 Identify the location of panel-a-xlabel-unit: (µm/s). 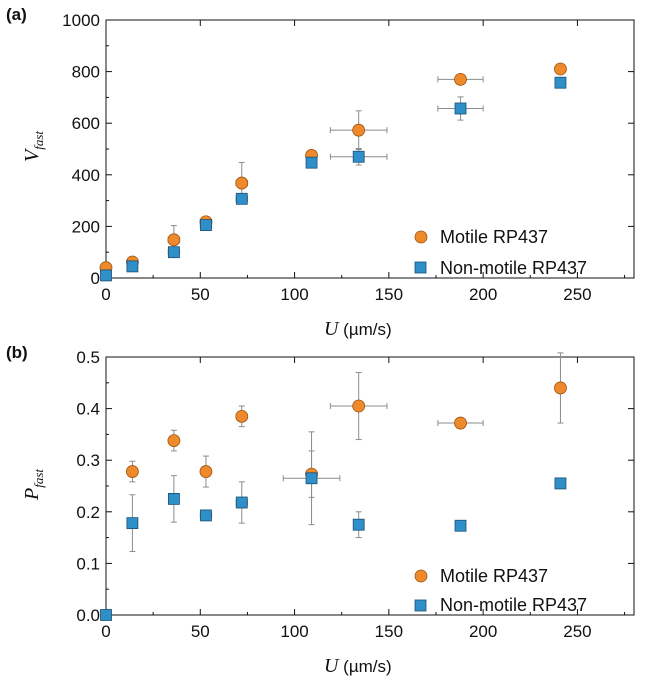
(364, 329).